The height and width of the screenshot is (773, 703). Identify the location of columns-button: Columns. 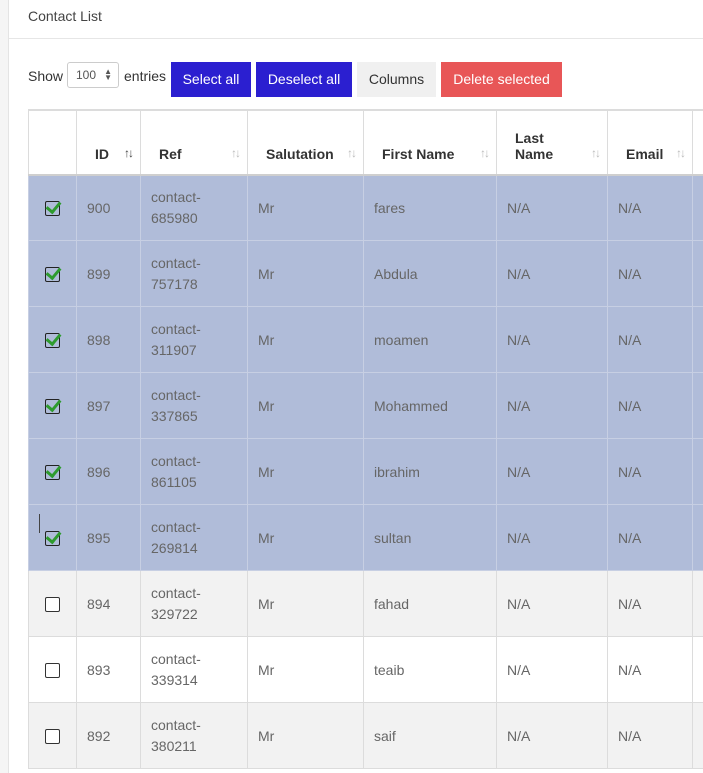
(396, 79).